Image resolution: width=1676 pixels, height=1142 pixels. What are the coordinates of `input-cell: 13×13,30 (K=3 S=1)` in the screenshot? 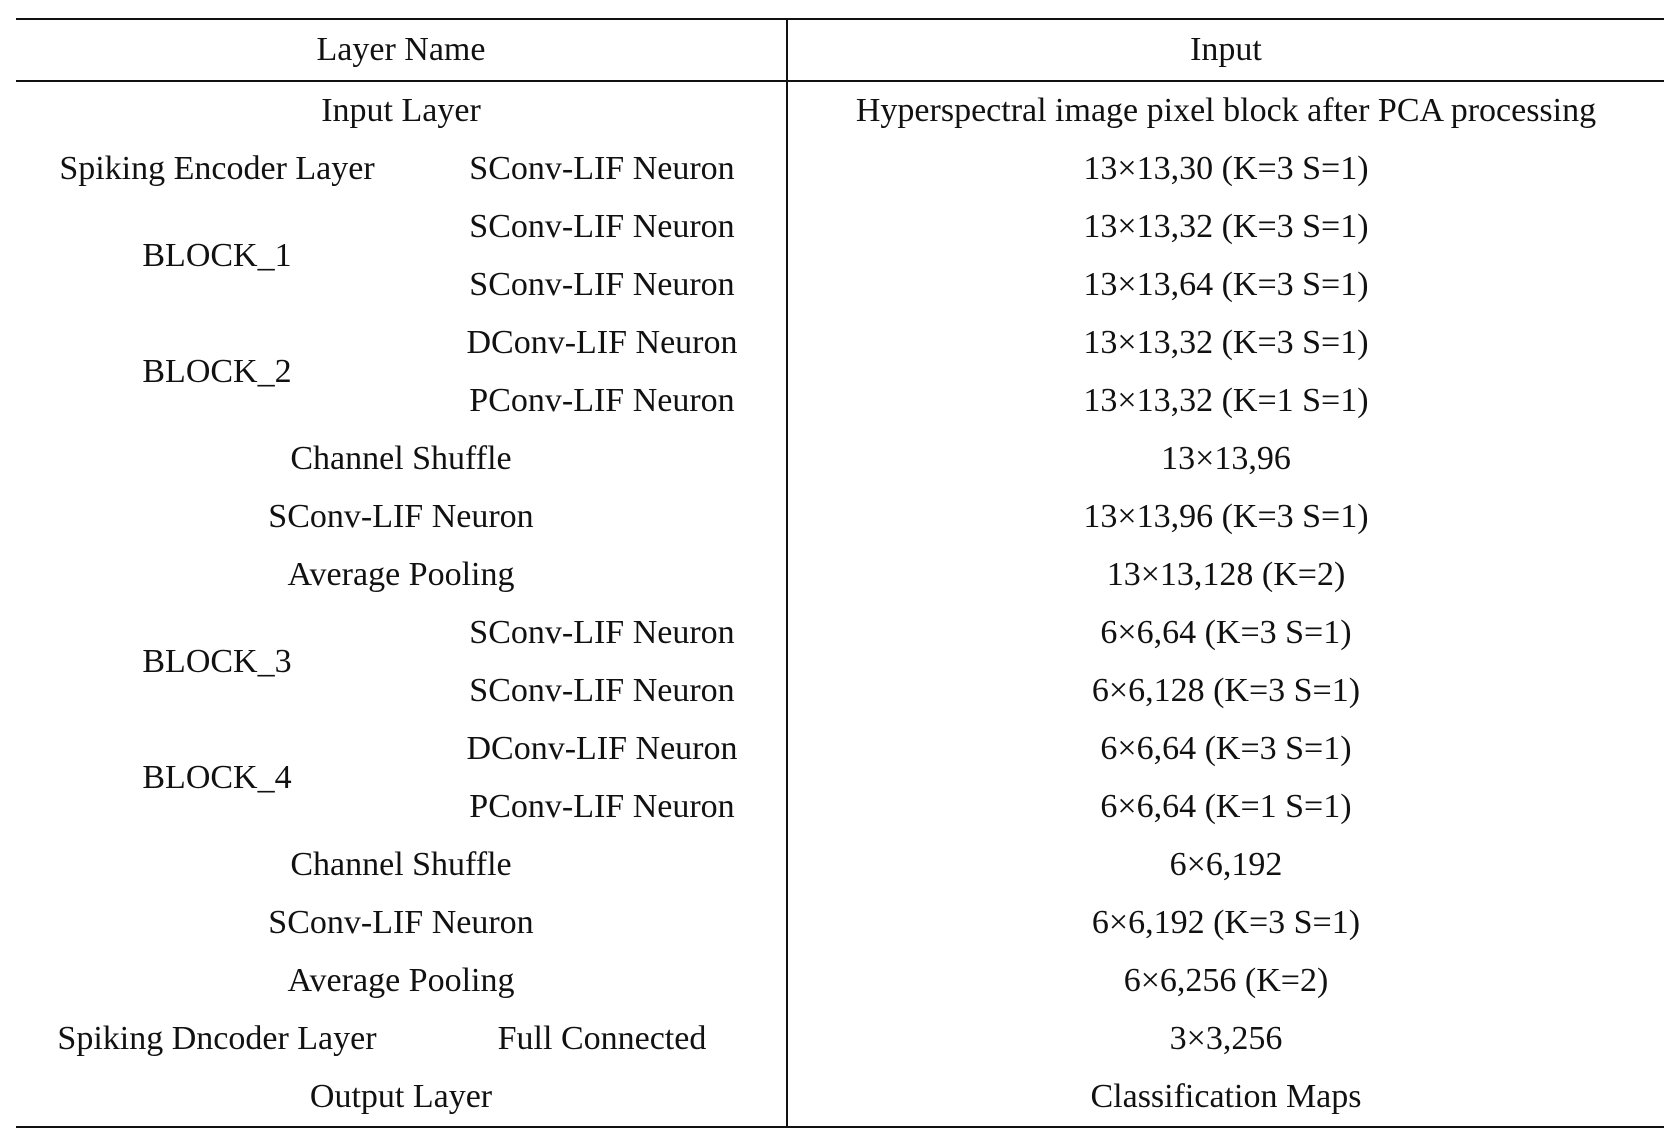 It's located at (1225, 169).